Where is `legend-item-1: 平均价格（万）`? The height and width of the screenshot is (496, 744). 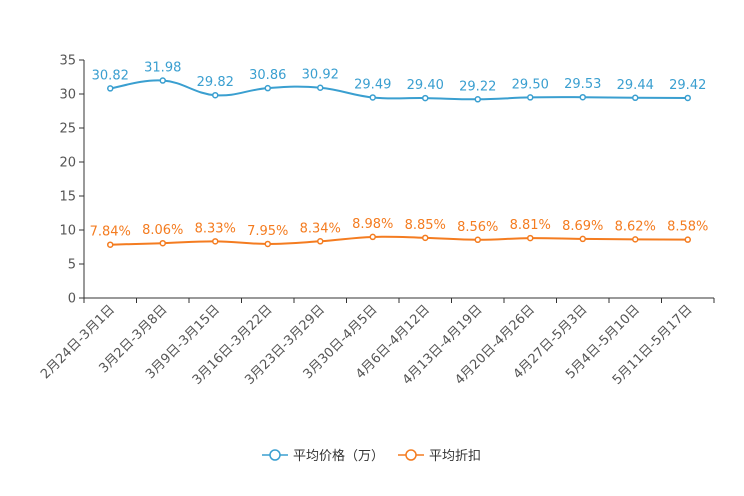 legend-item-1: 平均价格（万） is located at coordinates (323, 456).